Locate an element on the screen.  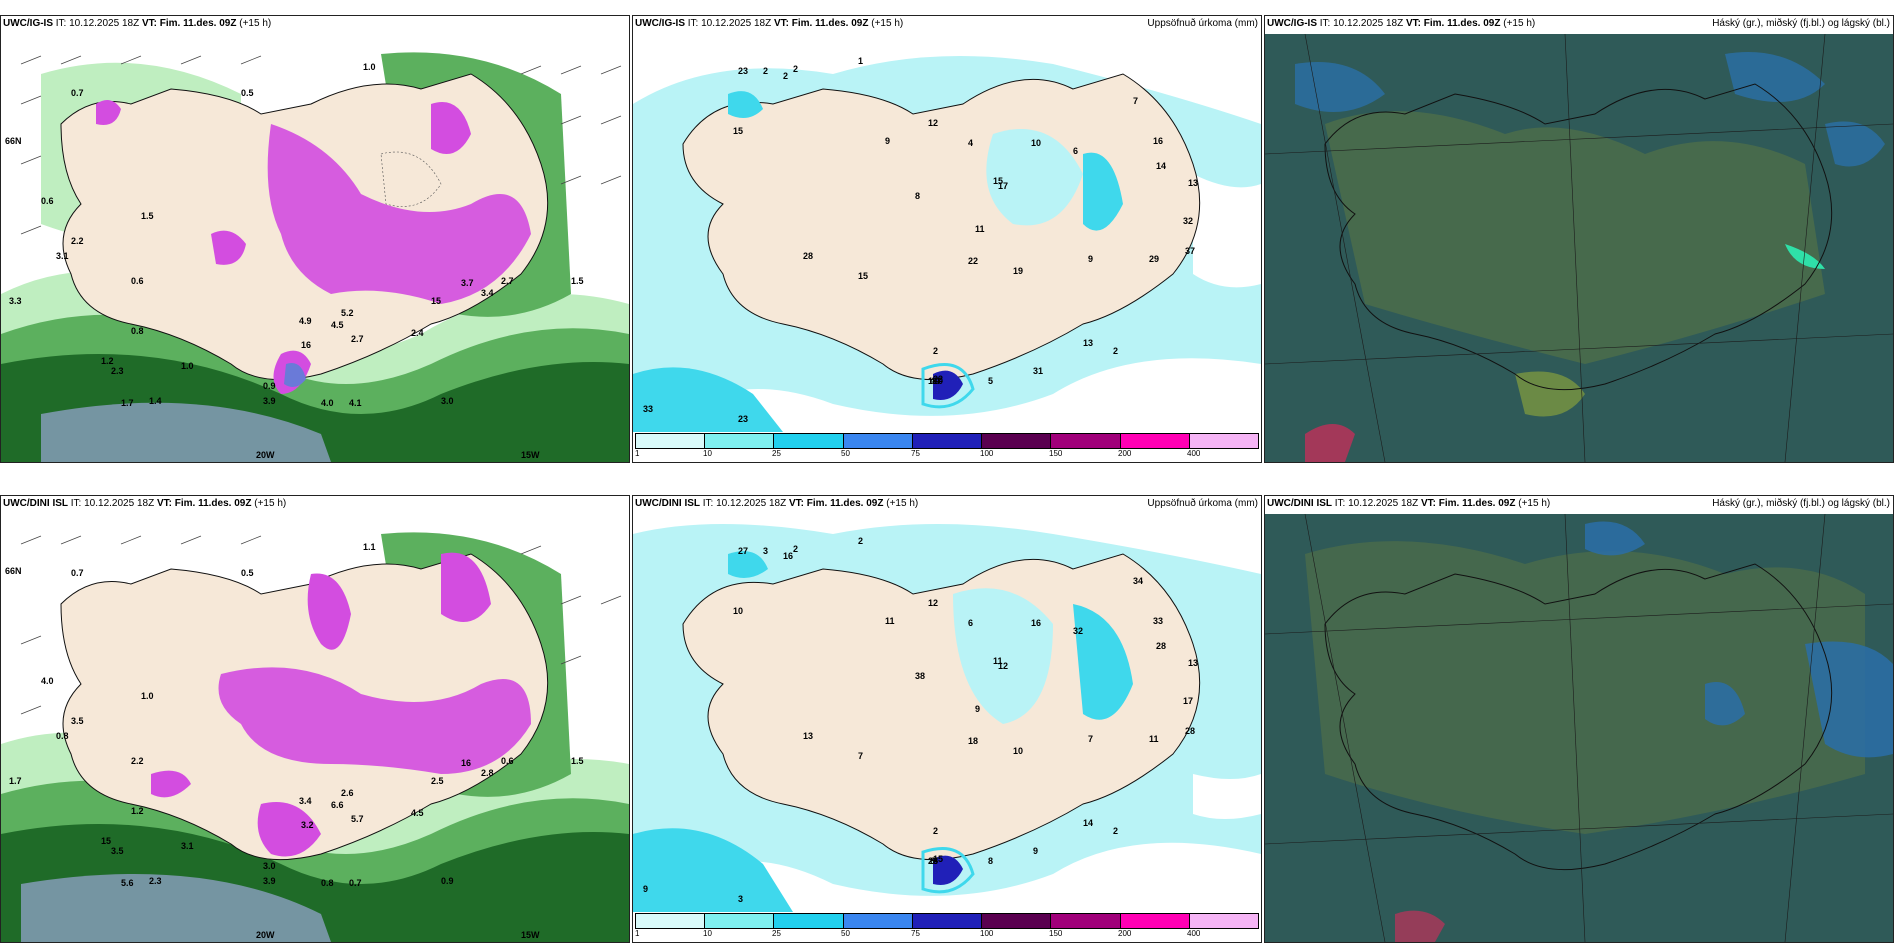
colorbar-tick: 50 is located at coordinates (845, 453).